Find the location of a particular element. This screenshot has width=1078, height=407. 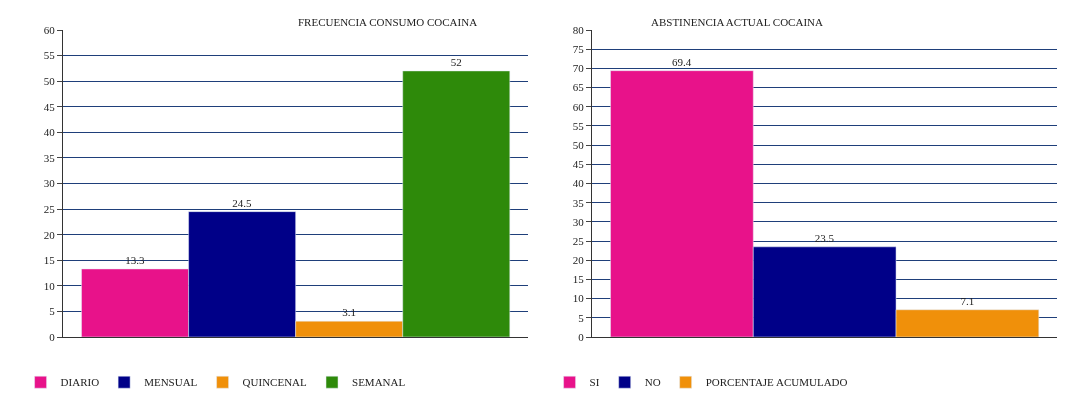

legend-label: MENSUAL is located at coordinates (171, 382).